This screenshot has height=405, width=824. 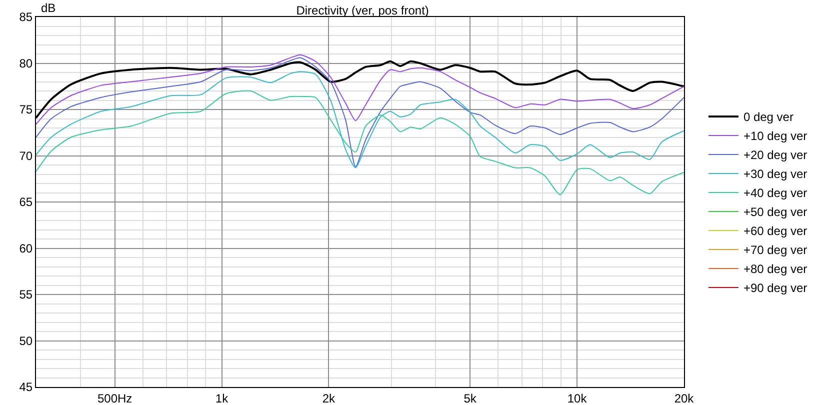 What do you see at coordinates (48, 8) in the screenshot?
I see `y-axis-title: dB` at bounding box center [48, 8].